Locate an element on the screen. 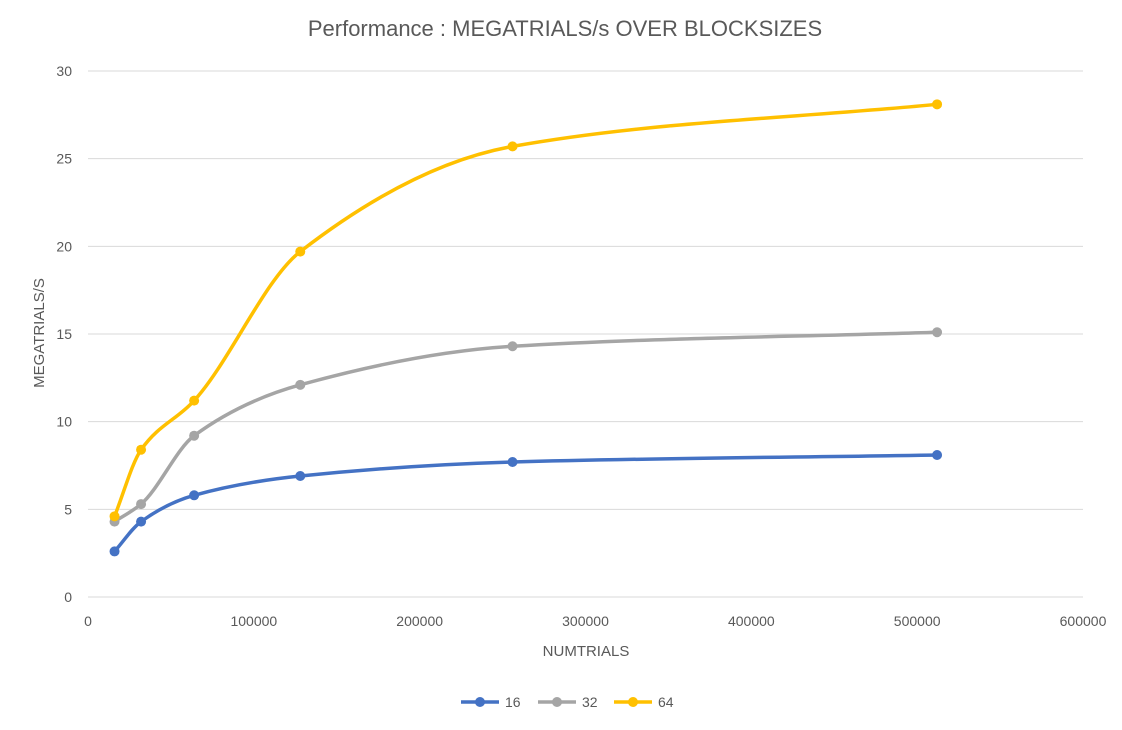  y-axis-ticks: 0 5 10 15 20 25 30 is located at coordinates (64, 334).